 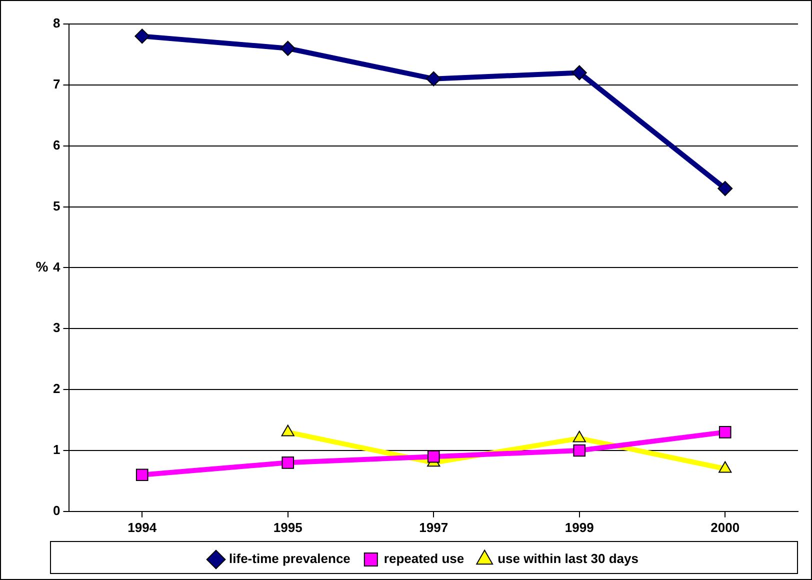 I want to click on y-tick-label: 8, so click(x=56, y=23).